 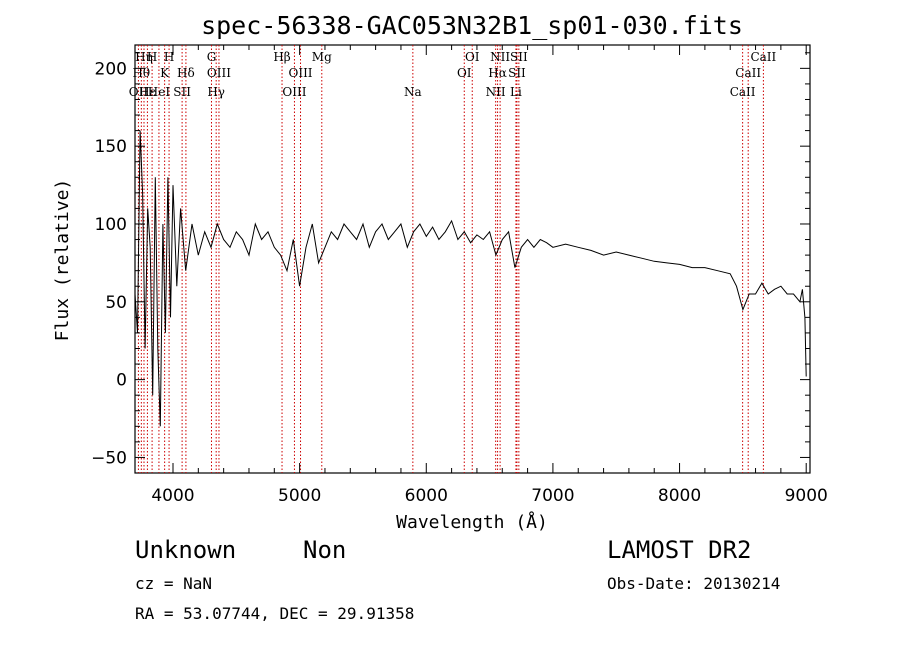 I want to click on spectral-line-label: Hα, so click(x=497, y=73).